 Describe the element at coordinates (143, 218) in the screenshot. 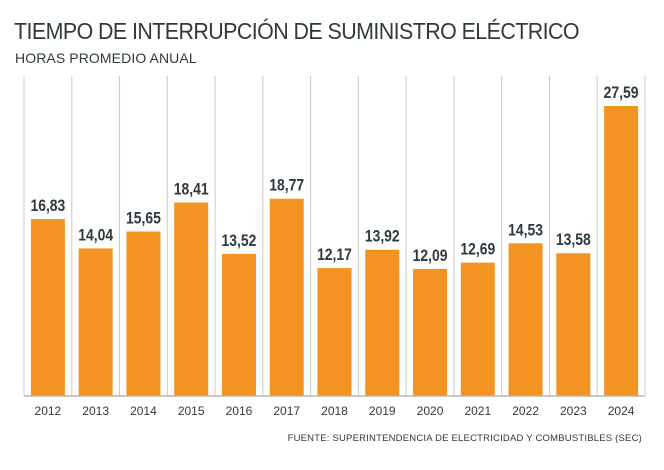

I see `data-label: 15,65` at that location.